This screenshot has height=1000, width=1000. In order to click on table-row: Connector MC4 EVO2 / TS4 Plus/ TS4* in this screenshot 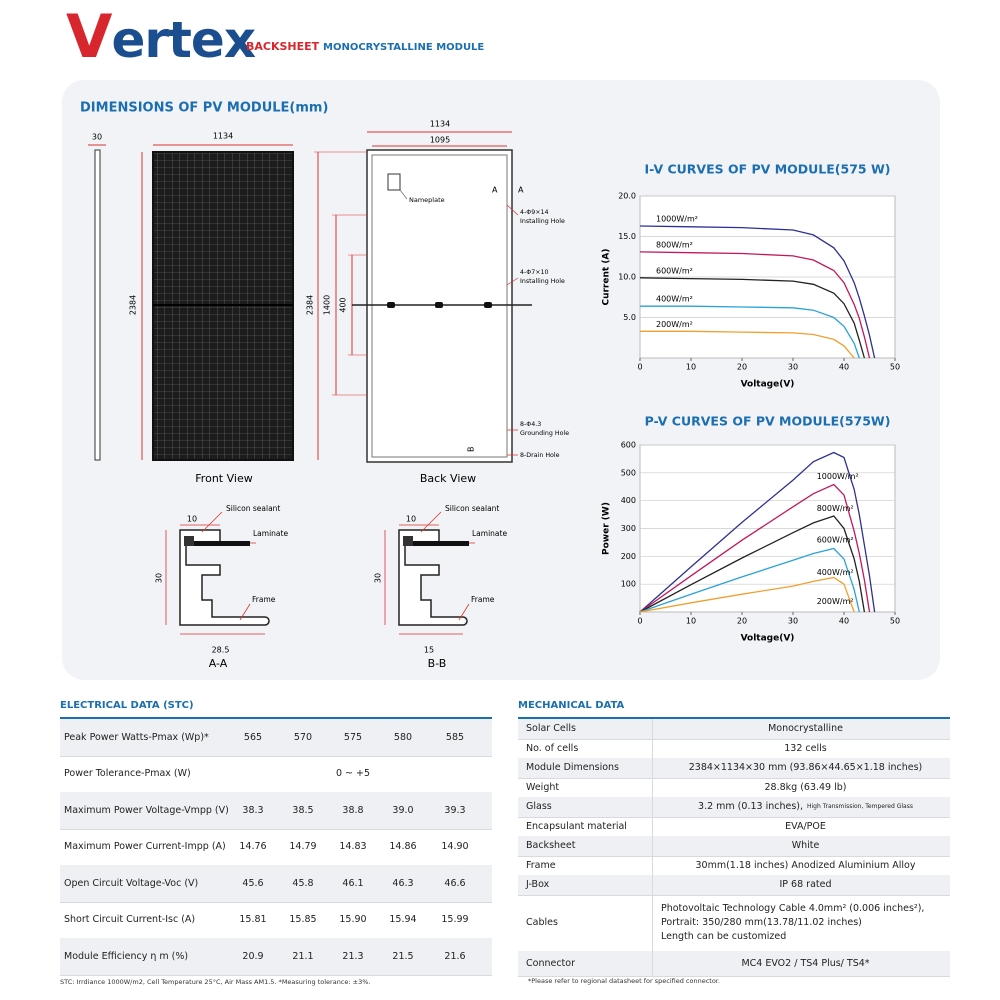, I will do `click(734, 963)`.